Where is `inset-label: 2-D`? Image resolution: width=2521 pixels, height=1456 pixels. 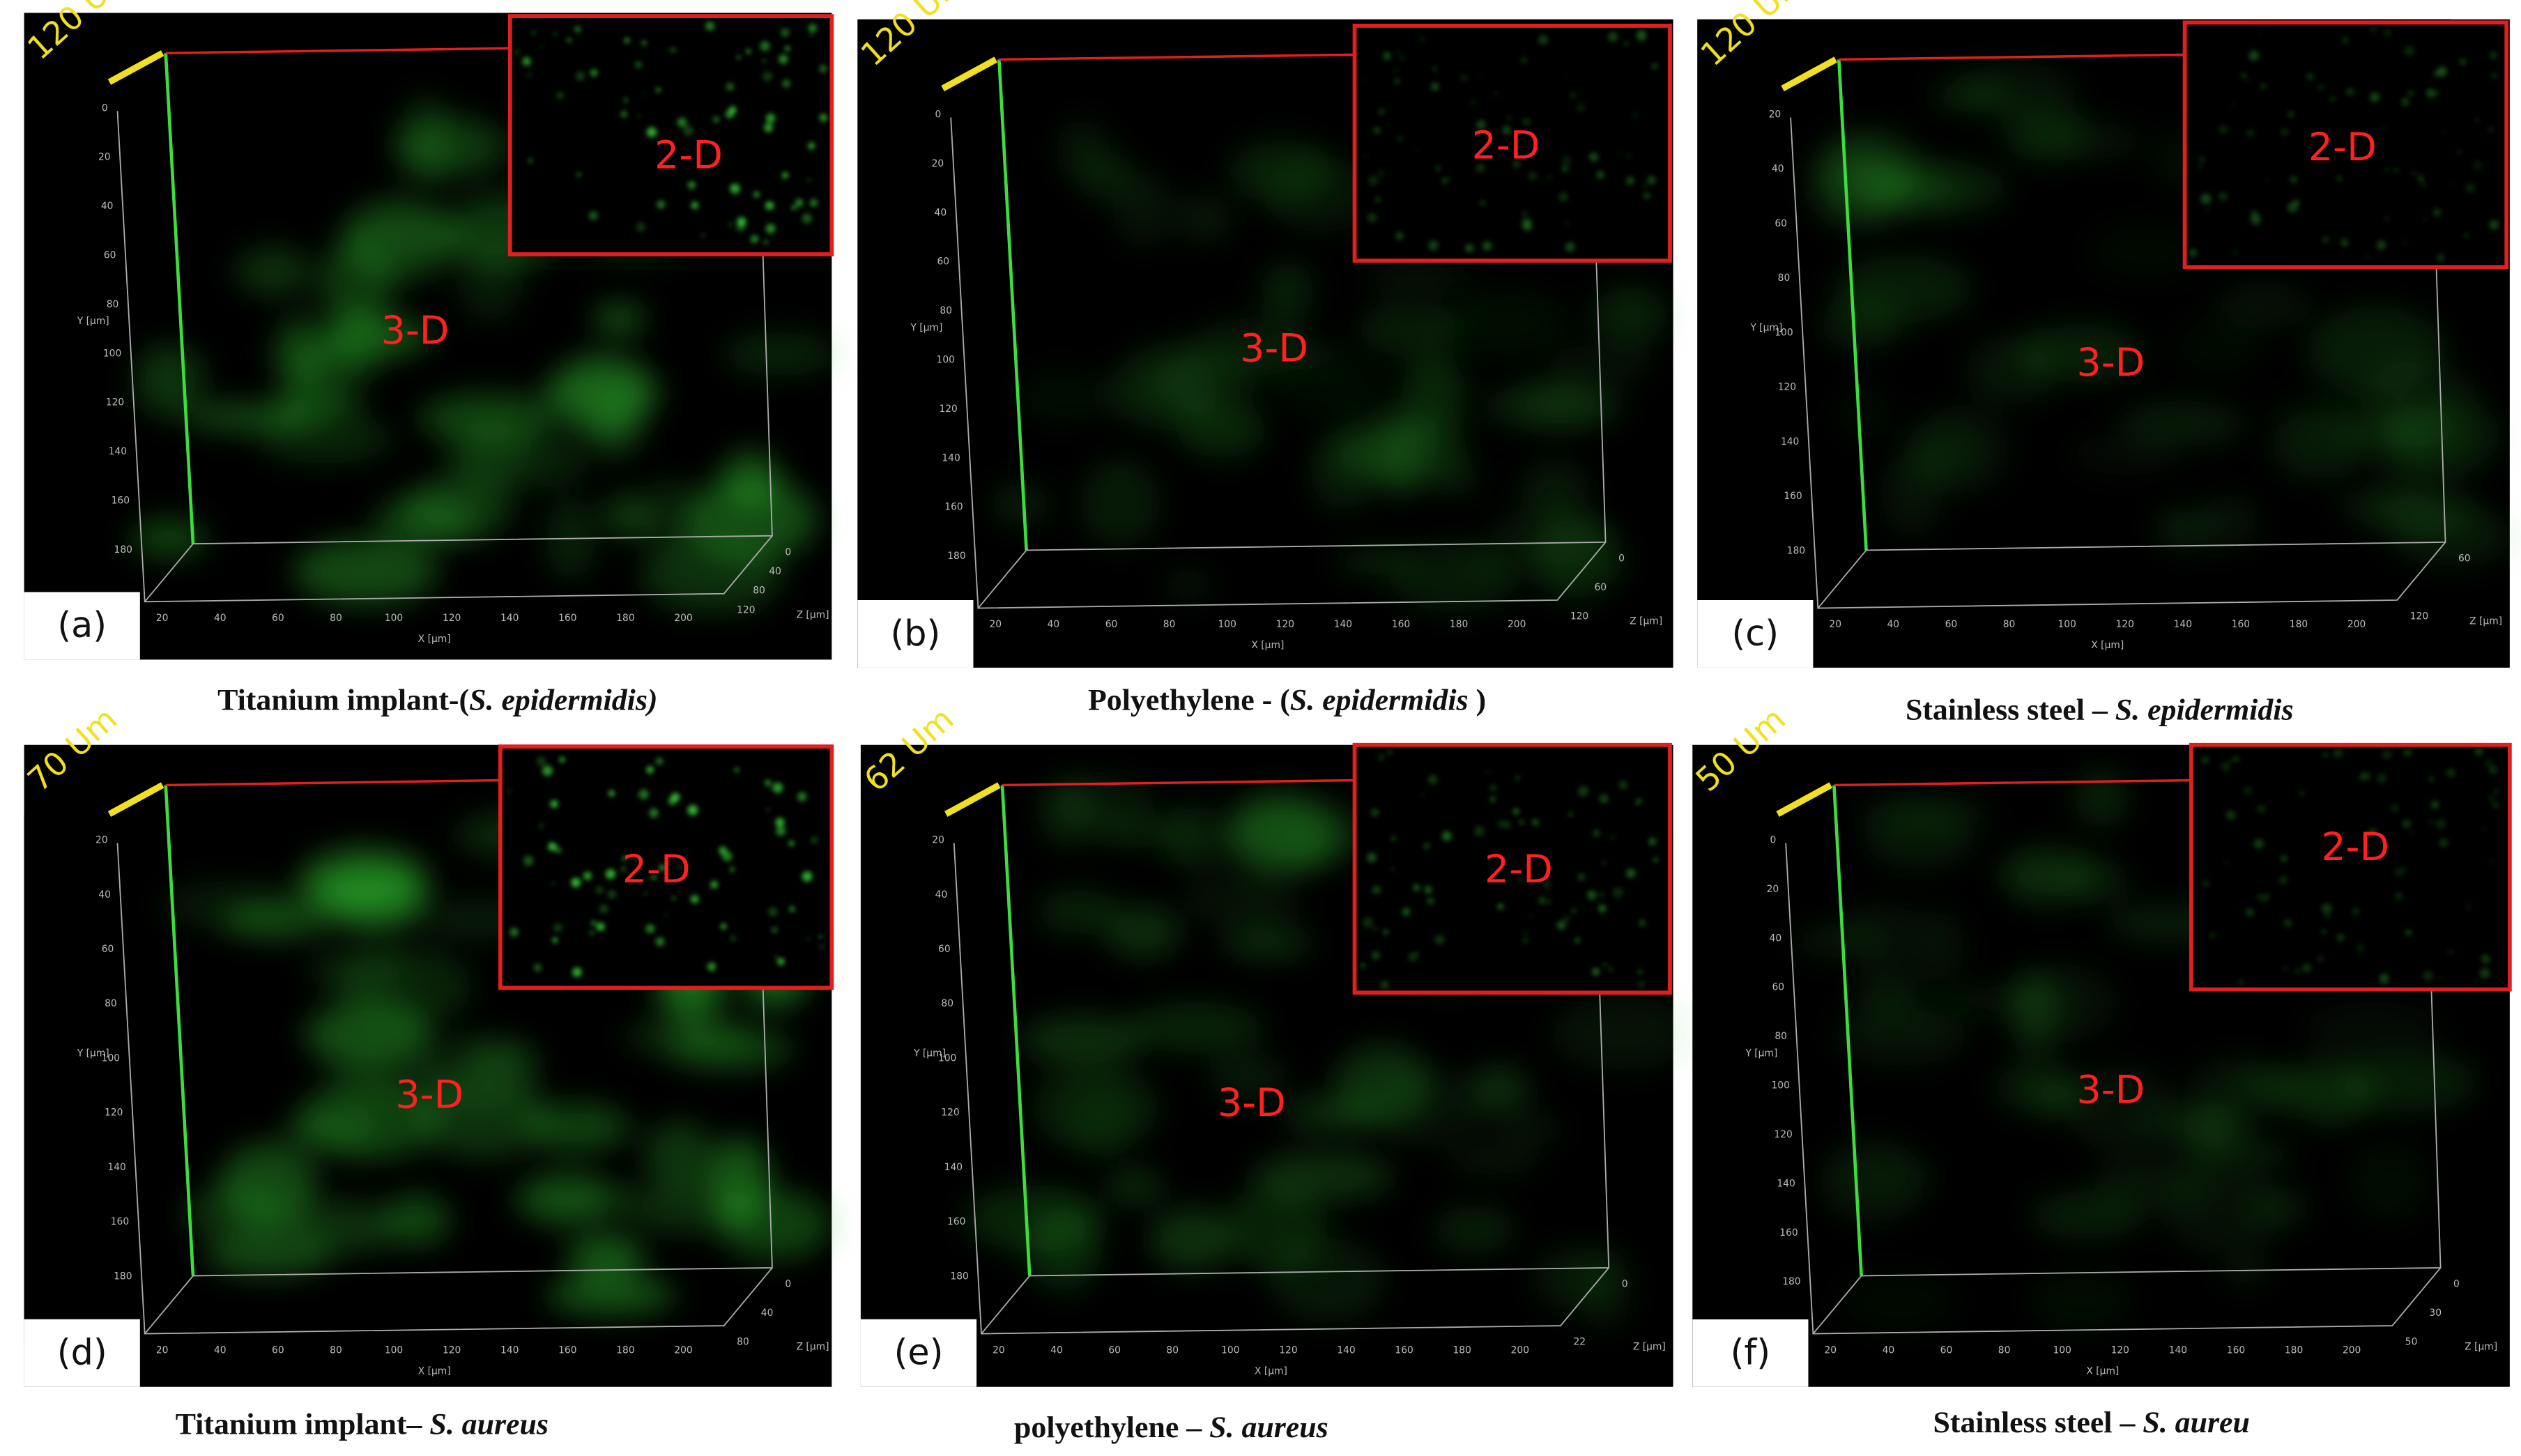 inset-label: 2-D is located at coordinates (688, 155).